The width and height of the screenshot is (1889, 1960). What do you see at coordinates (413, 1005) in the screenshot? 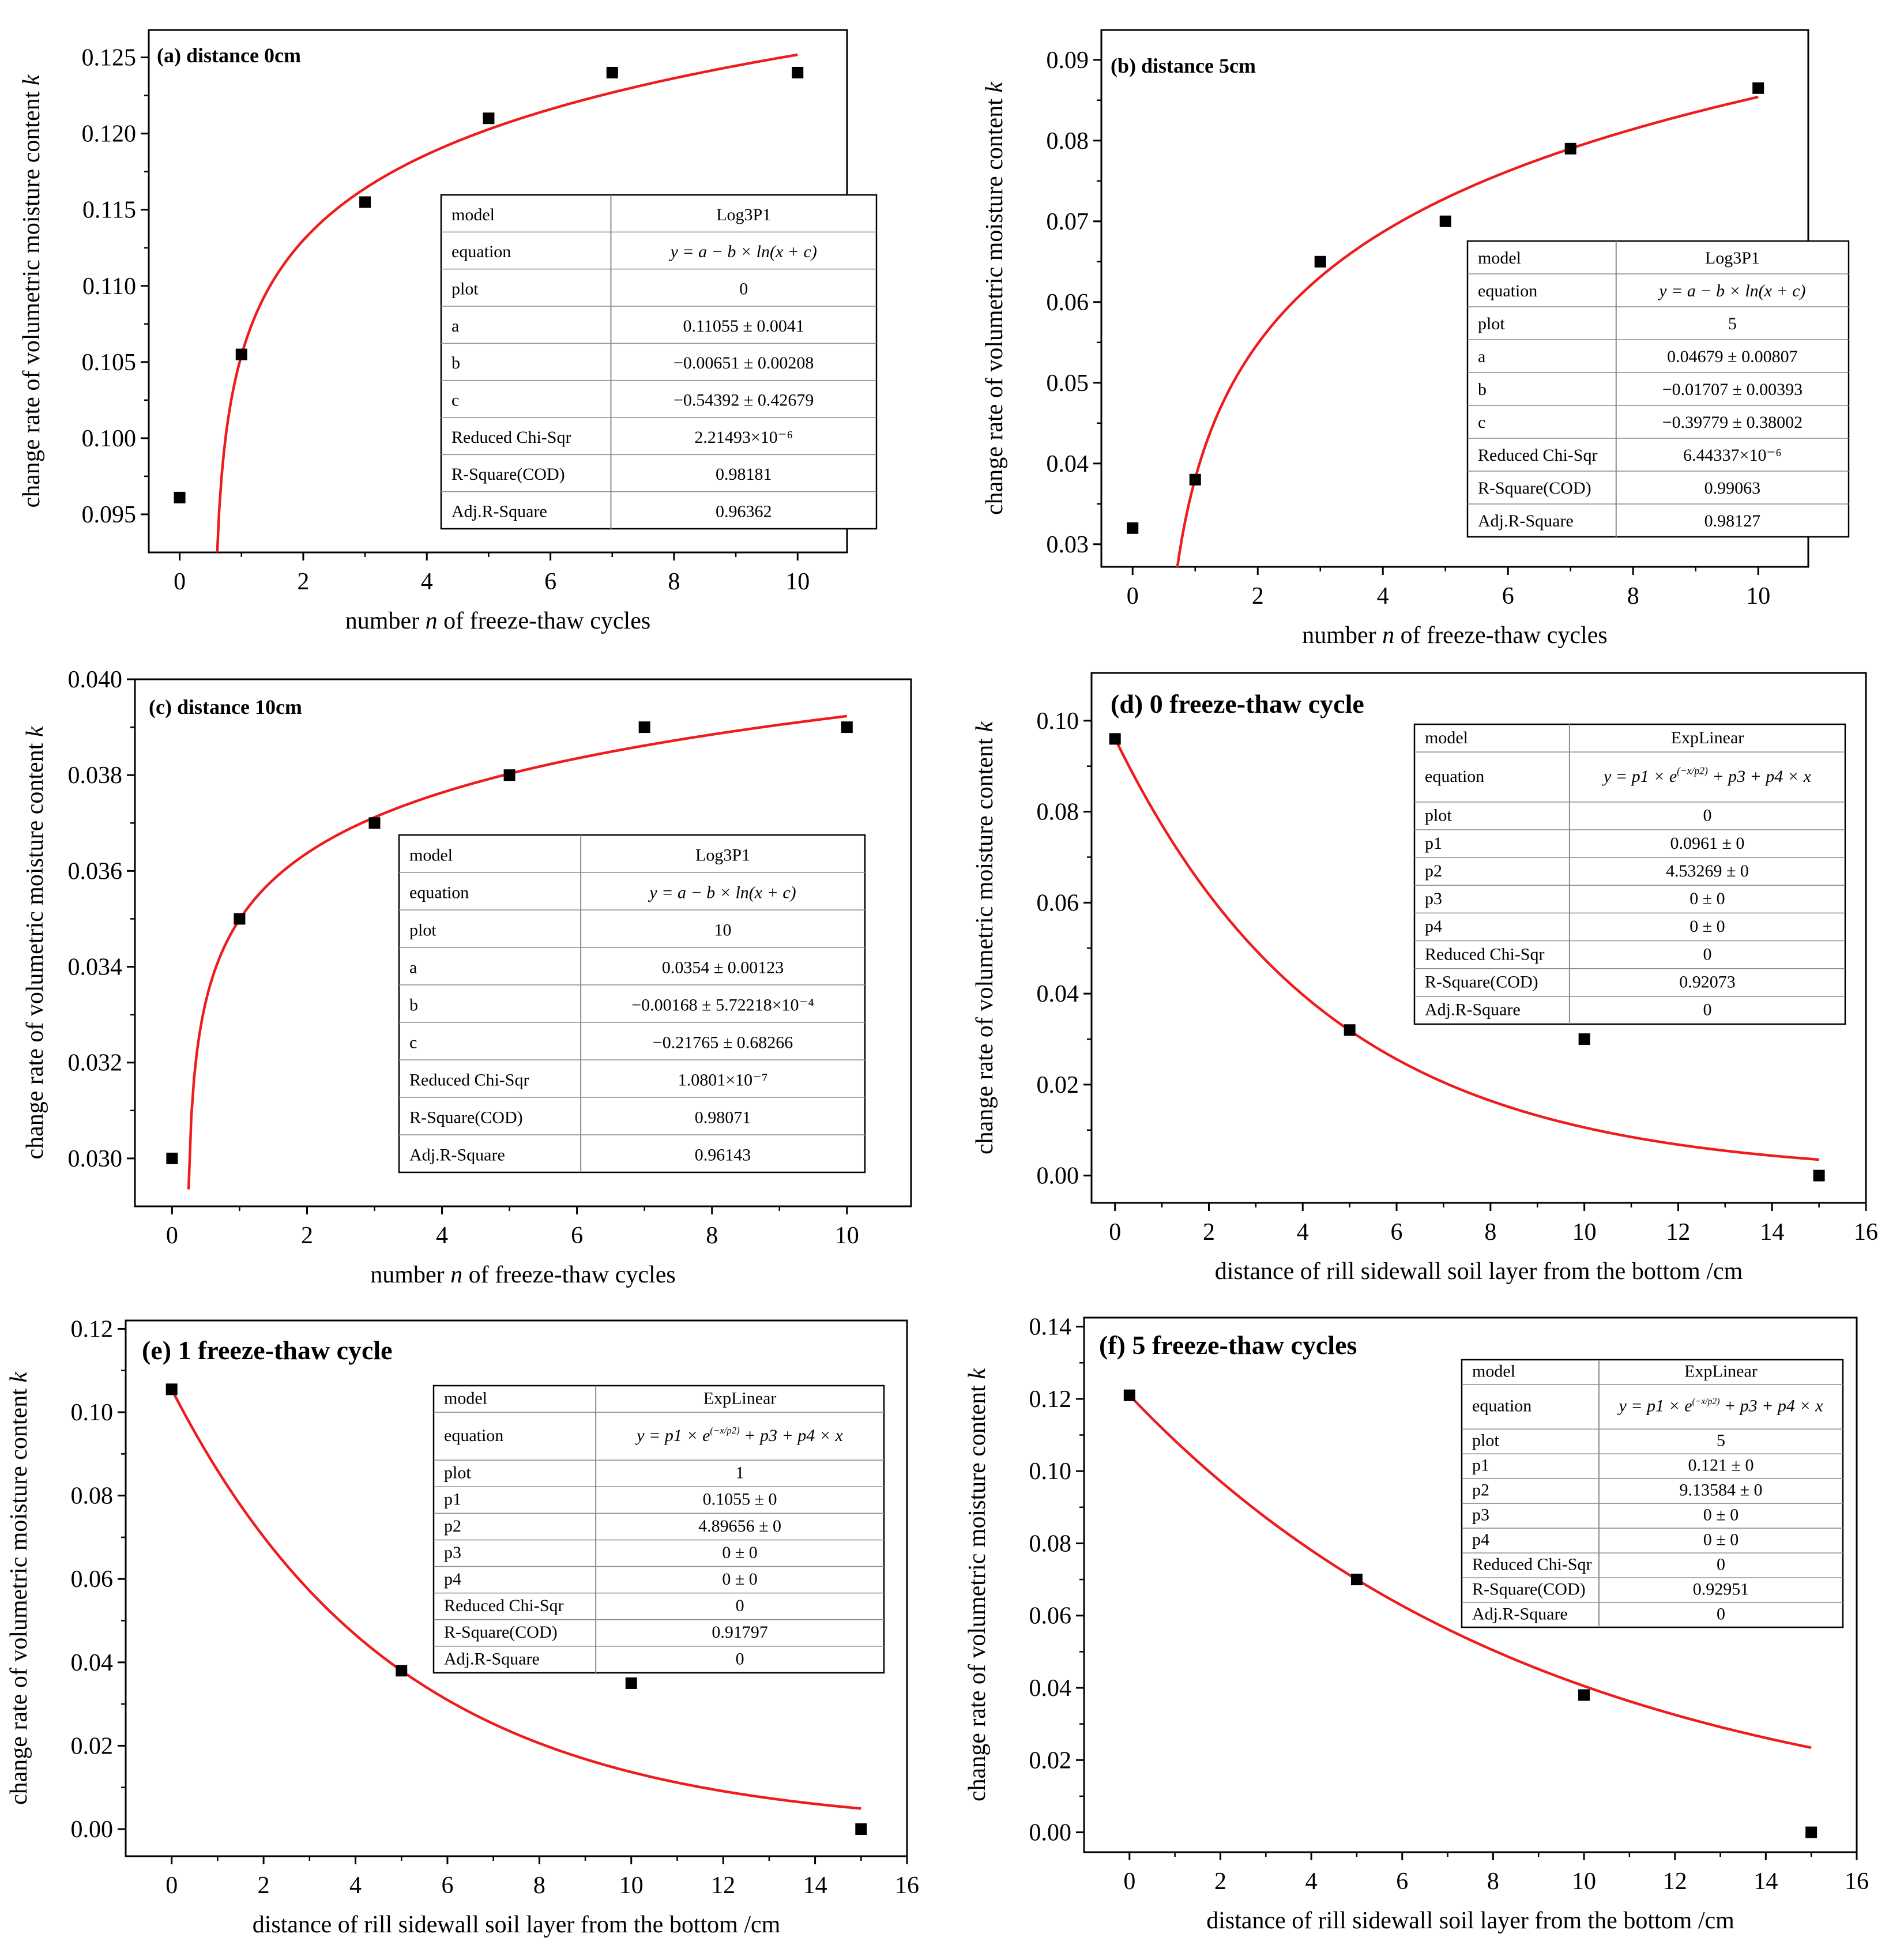
I see `fit-table-key: b` at bounding box center [413, 1005].